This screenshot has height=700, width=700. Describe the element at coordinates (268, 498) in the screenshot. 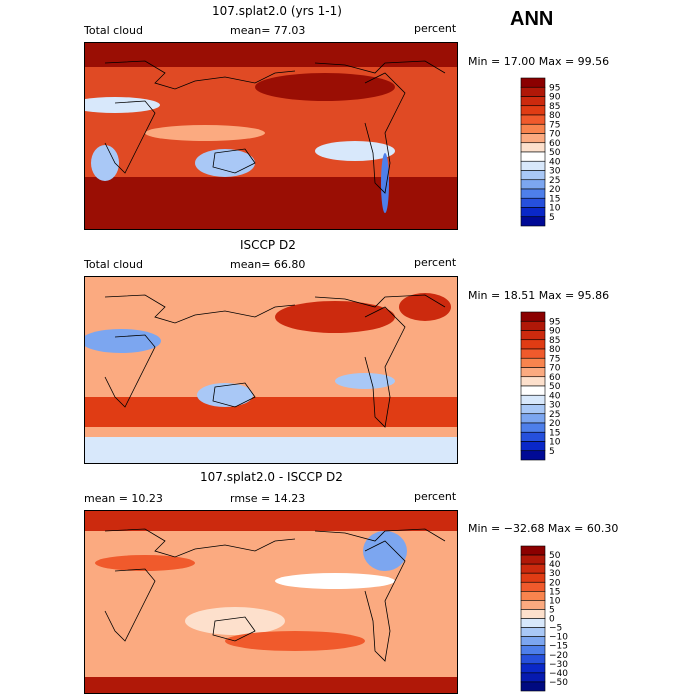

I see `panel3-rmse: rmse = 14.23` at that location.